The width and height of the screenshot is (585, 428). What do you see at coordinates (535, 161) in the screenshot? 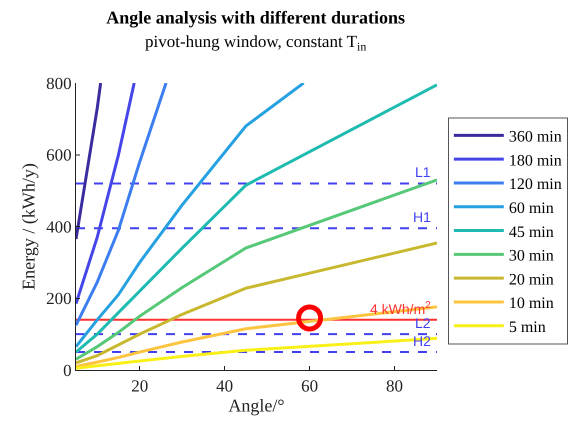
I see `legend-label: 180 min` at bounding box center [535, 161].